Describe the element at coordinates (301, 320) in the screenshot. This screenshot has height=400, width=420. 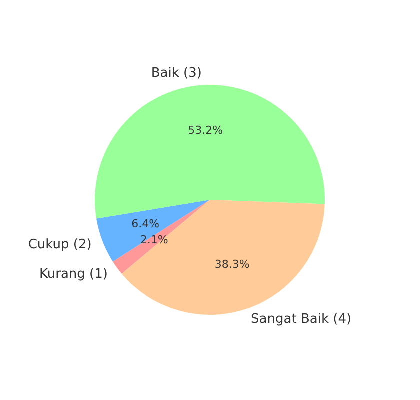
I see `slice-label: Sangat Baik (4)` at that location.